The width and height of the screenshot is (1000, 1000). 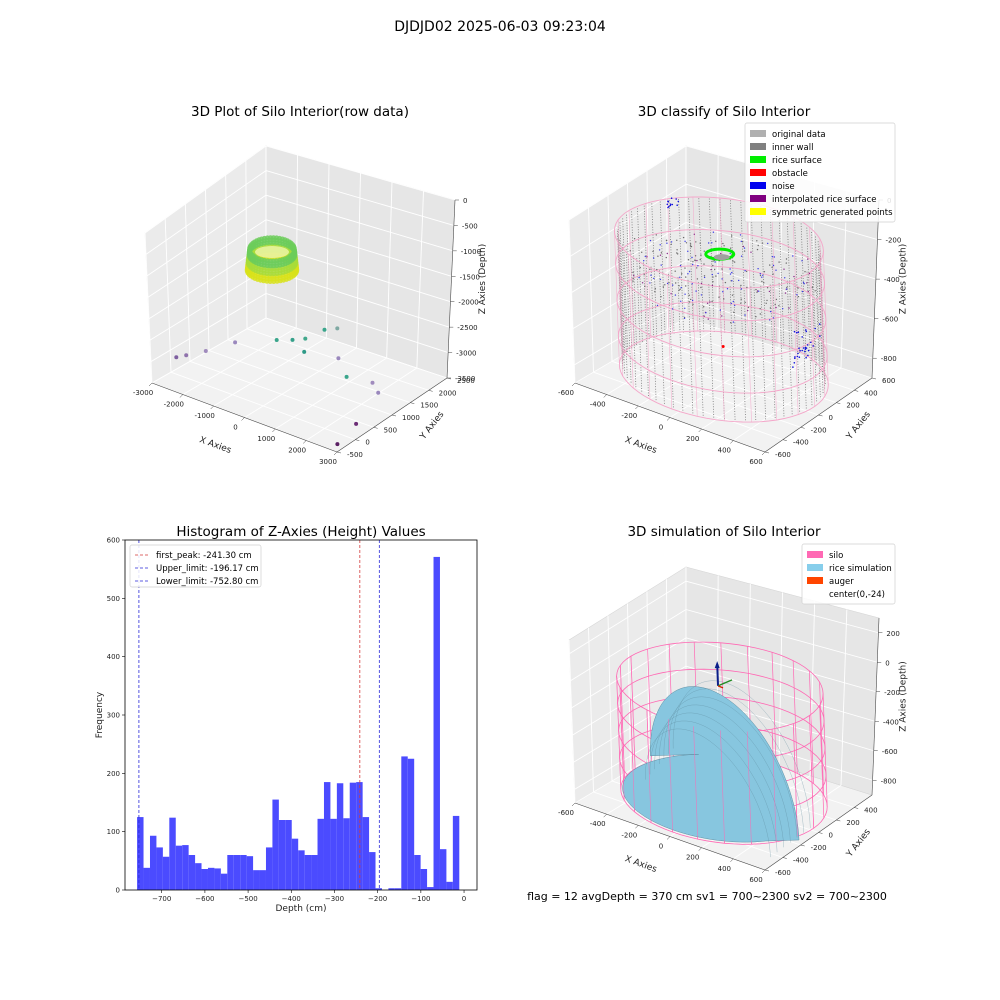 I want to click on mesh-line, so click(x=741, y=754).